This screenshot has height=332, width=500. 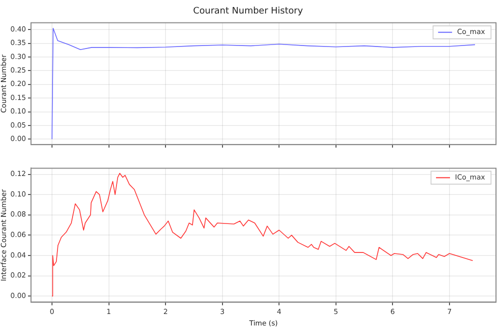 I want to click on chart-title: Courant Number History, so click(x=248, y=11).